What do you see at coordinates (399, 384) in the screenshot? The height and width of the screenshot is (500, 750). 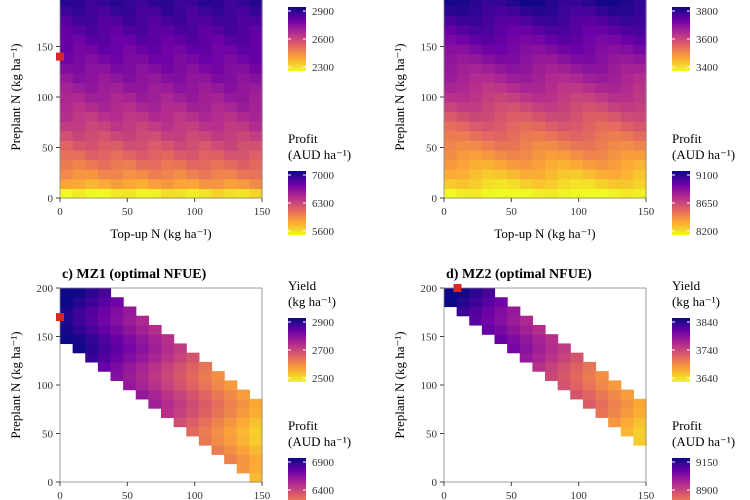 I see `y-axis-label: Preplant N (kg ha⁻¹)` at bounding box center [399, 384].